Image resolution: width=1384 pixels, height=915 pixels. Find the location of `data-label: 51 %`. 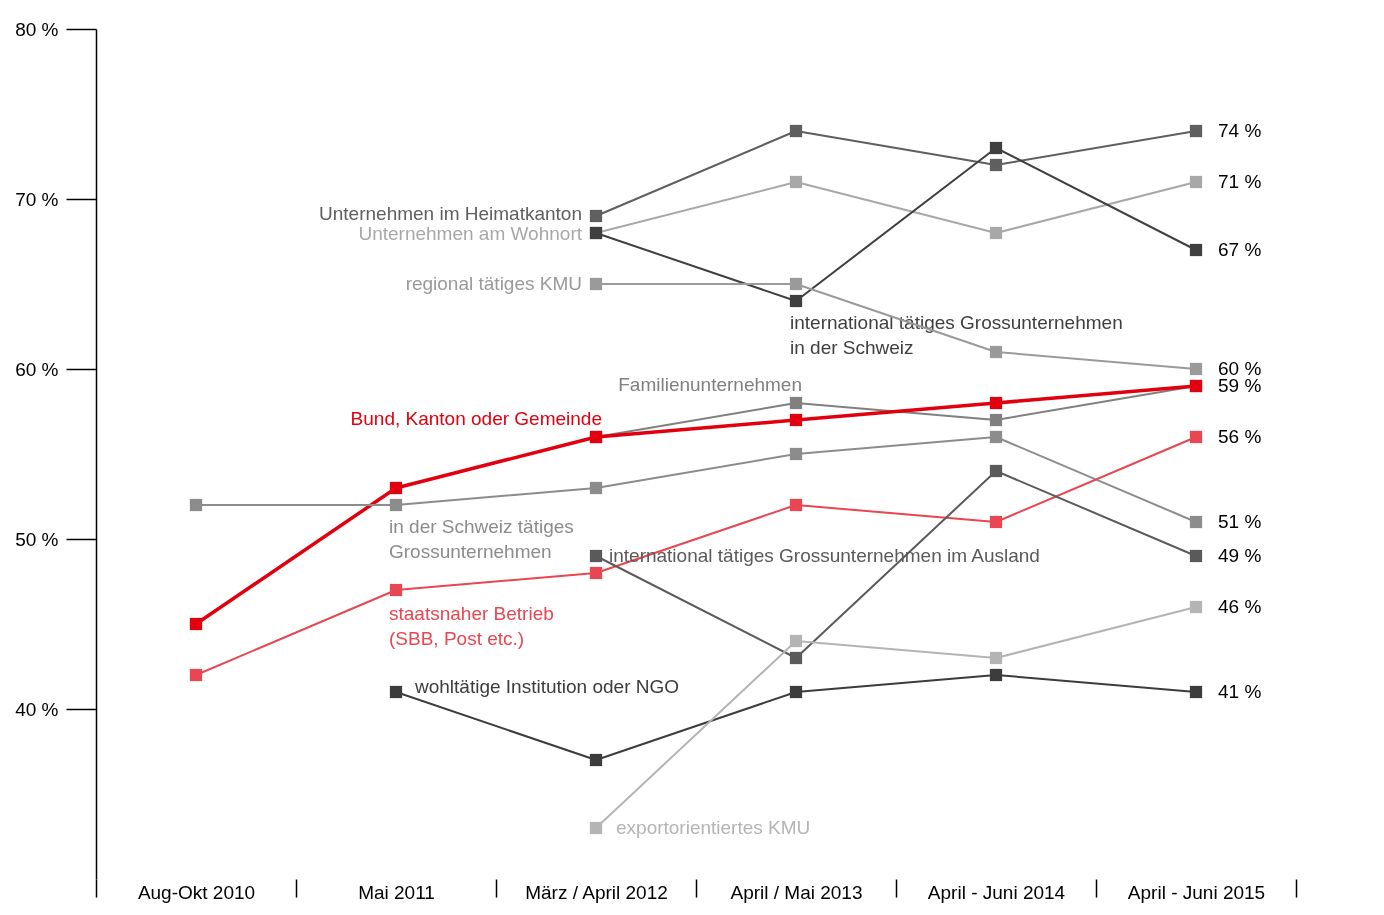

data-label: 51 % is located at coordinates (1240, 521).